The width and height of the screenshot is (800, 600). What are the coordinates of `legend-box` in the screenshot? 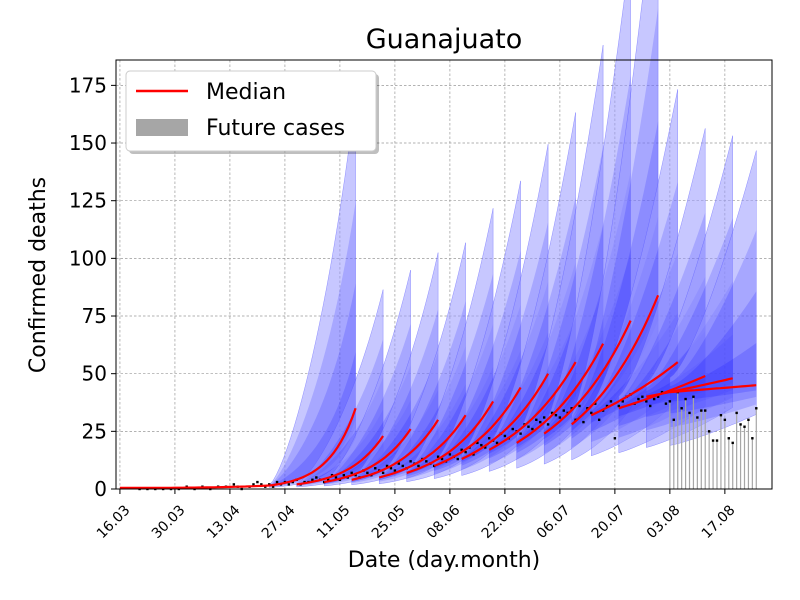 It's located at (251, 111).